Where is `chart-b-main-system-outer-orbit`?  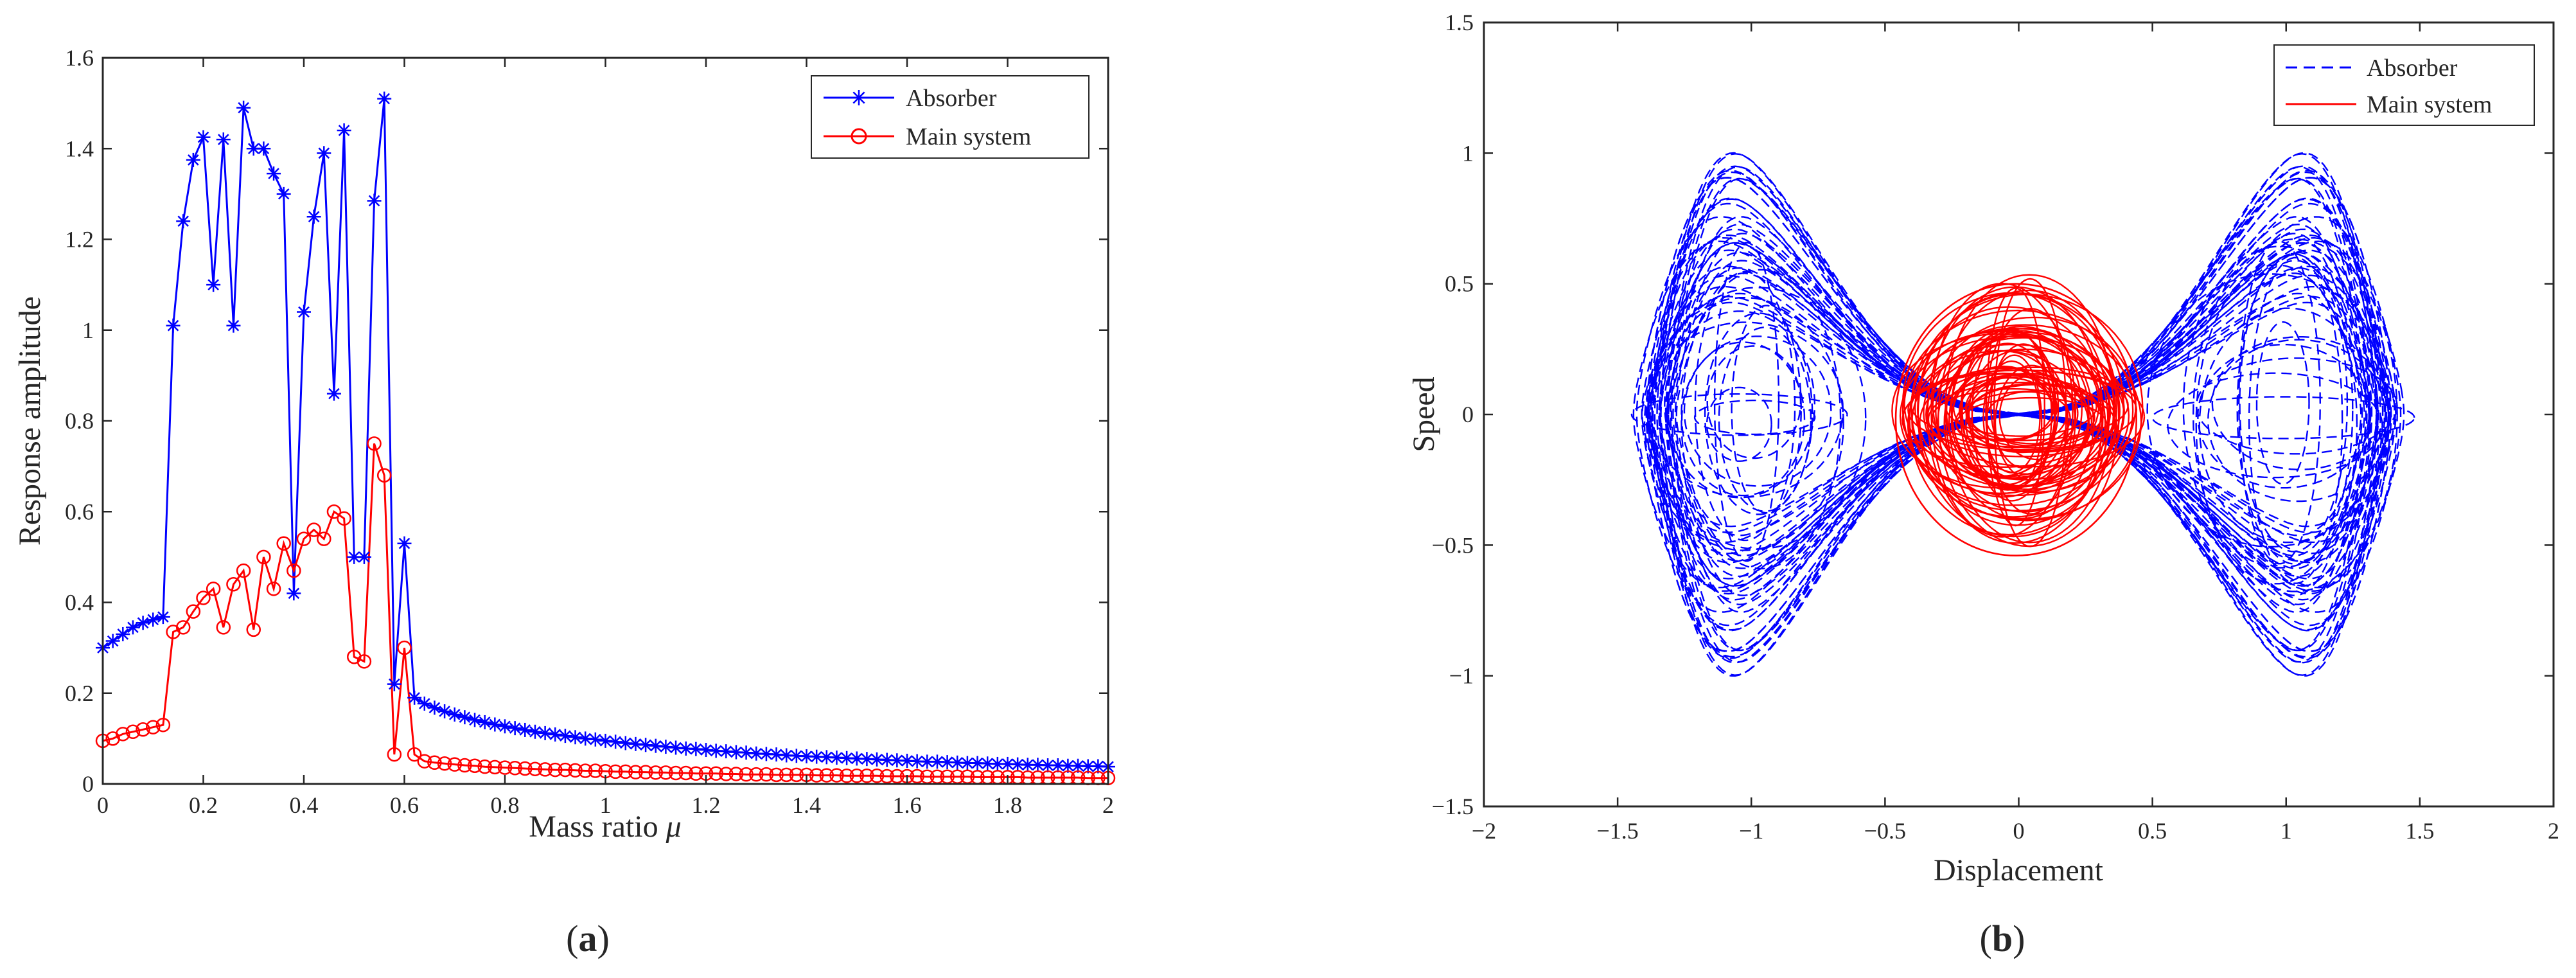
chart-b-main-system-outer-orbit is located at coordinates (2015, 420).